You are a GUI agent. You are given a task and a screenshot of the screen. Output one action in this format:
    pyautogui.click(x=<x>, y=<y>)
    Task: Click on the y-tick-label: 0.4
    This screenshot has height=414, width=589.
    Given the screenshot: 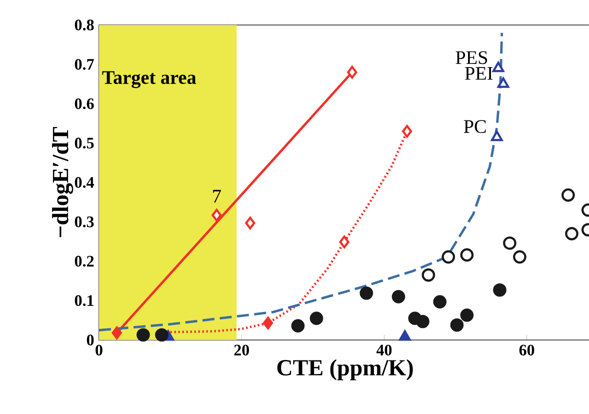 What is the action you would take?
    pyautogui.click(x=84, y=182)
    